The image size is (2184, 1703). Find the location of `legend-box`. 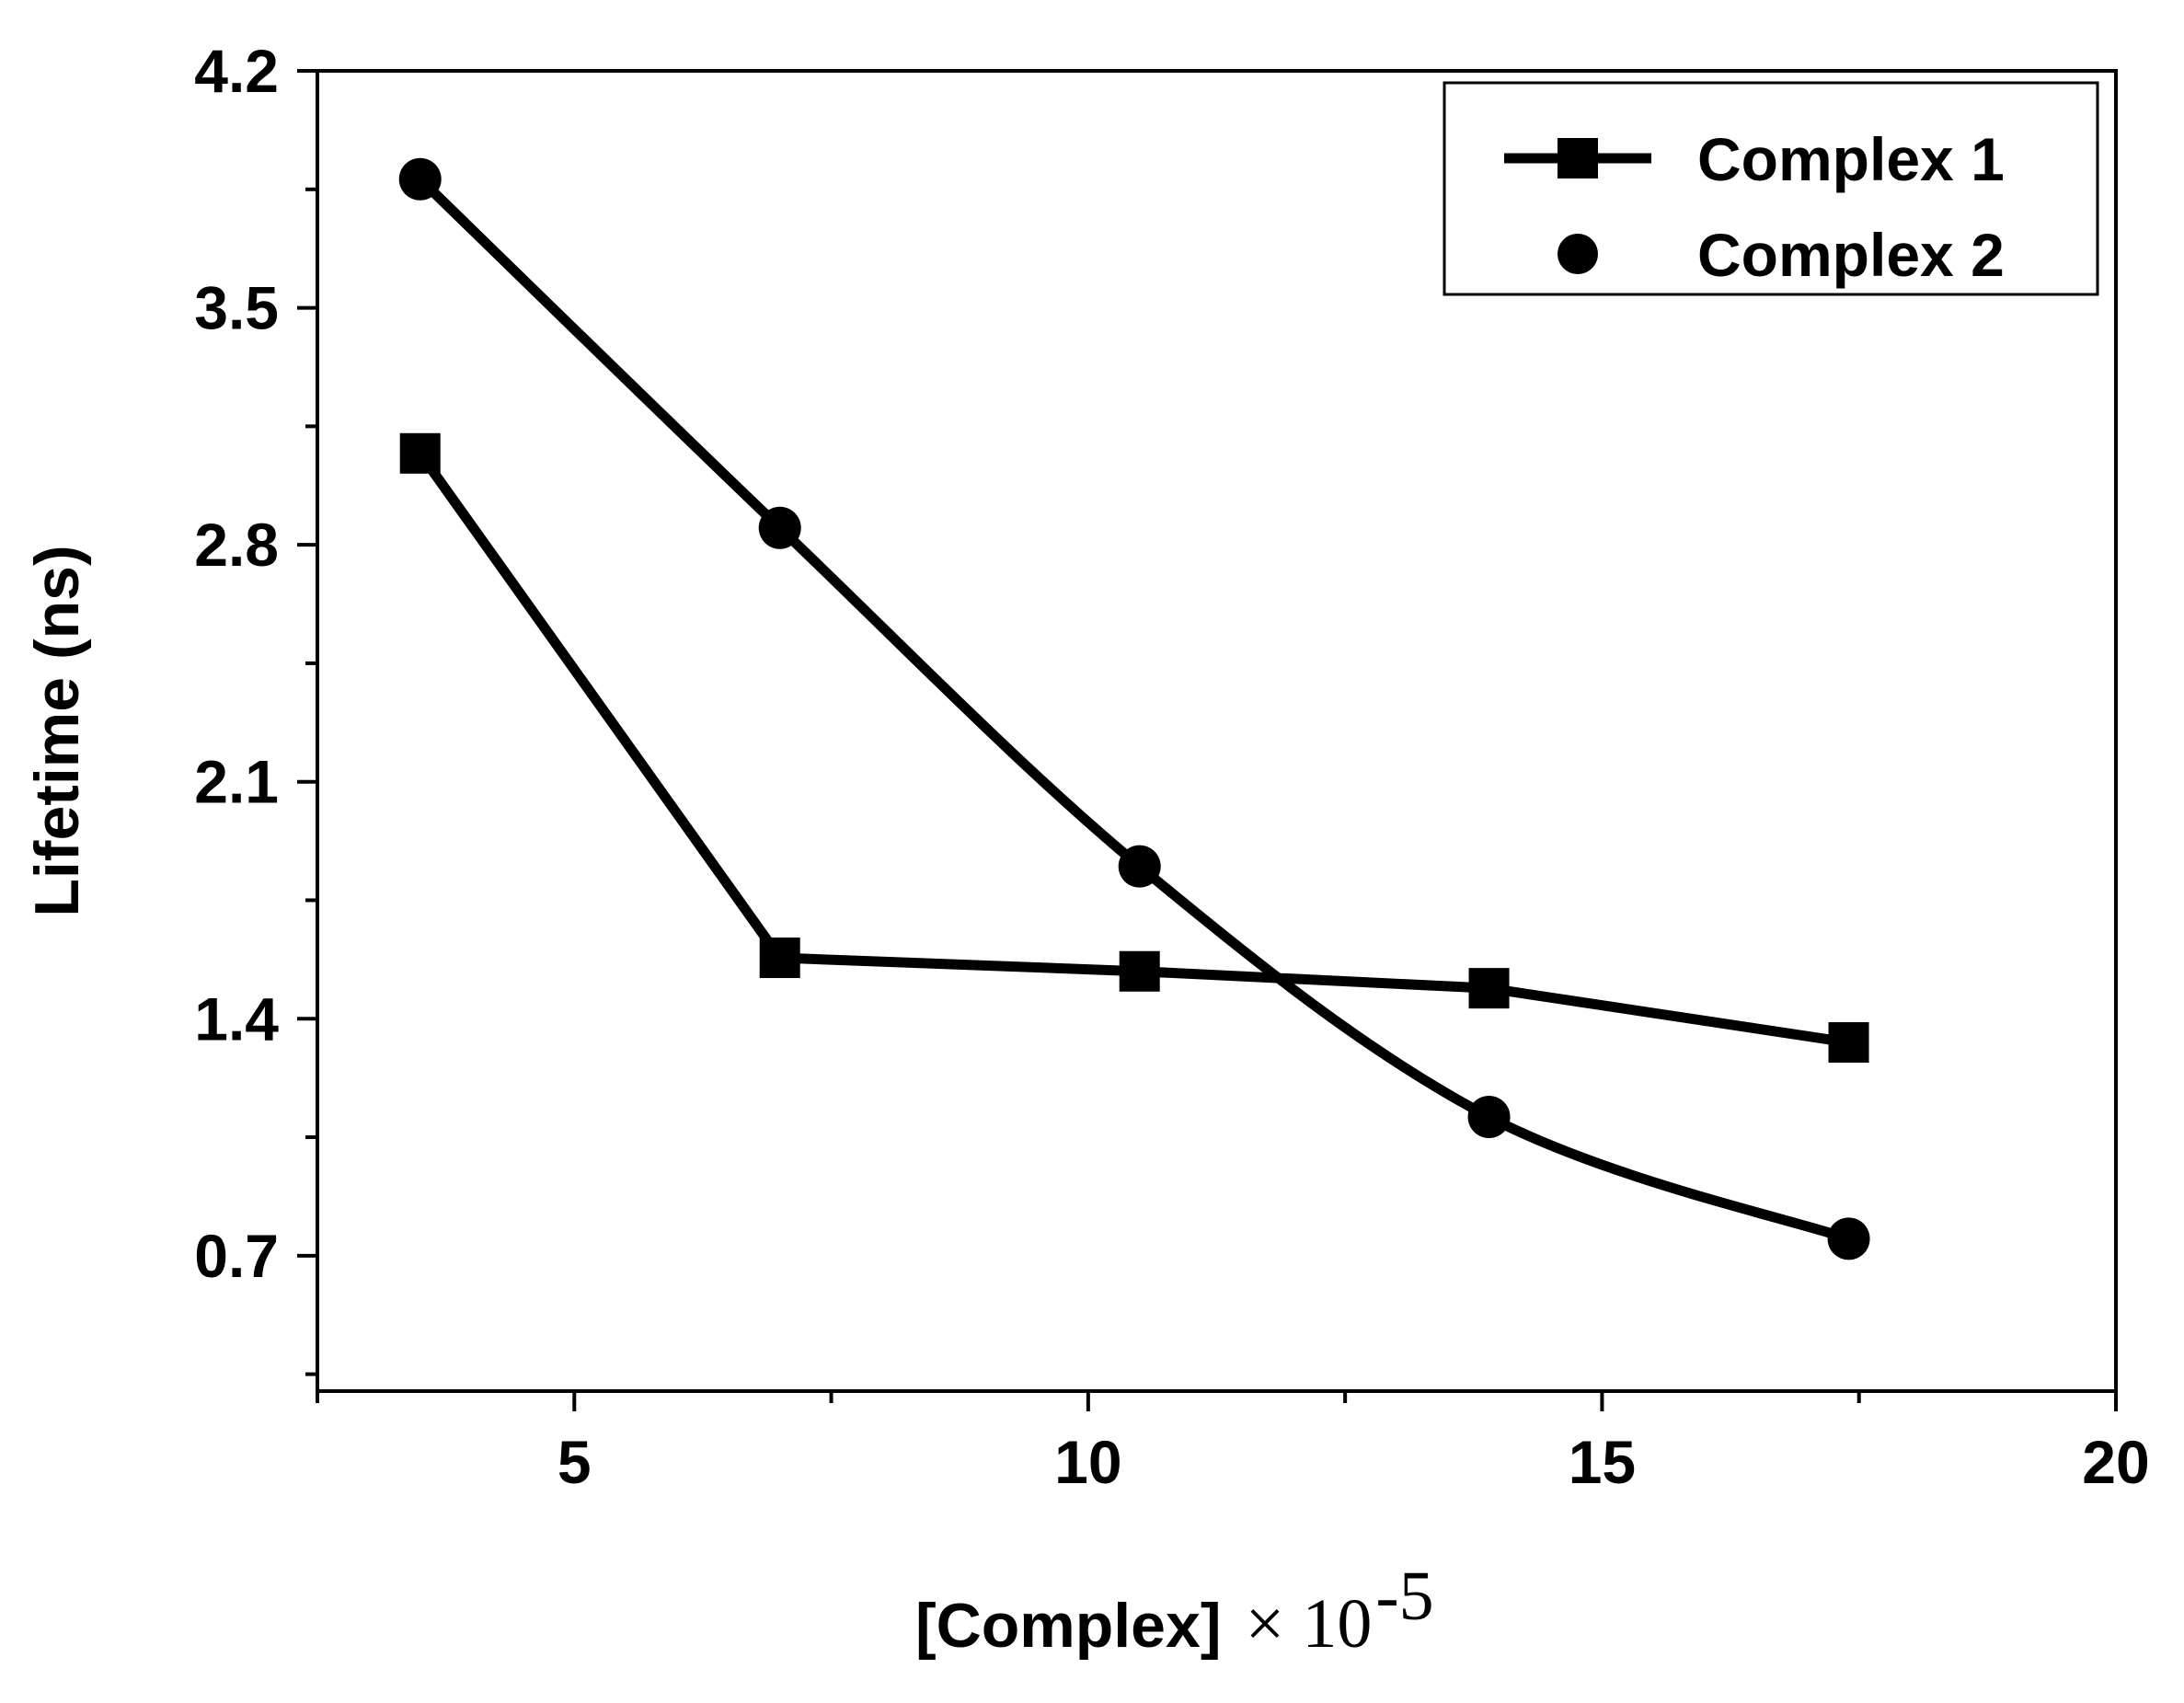

legend-box is located at coordinates (1771, 188).